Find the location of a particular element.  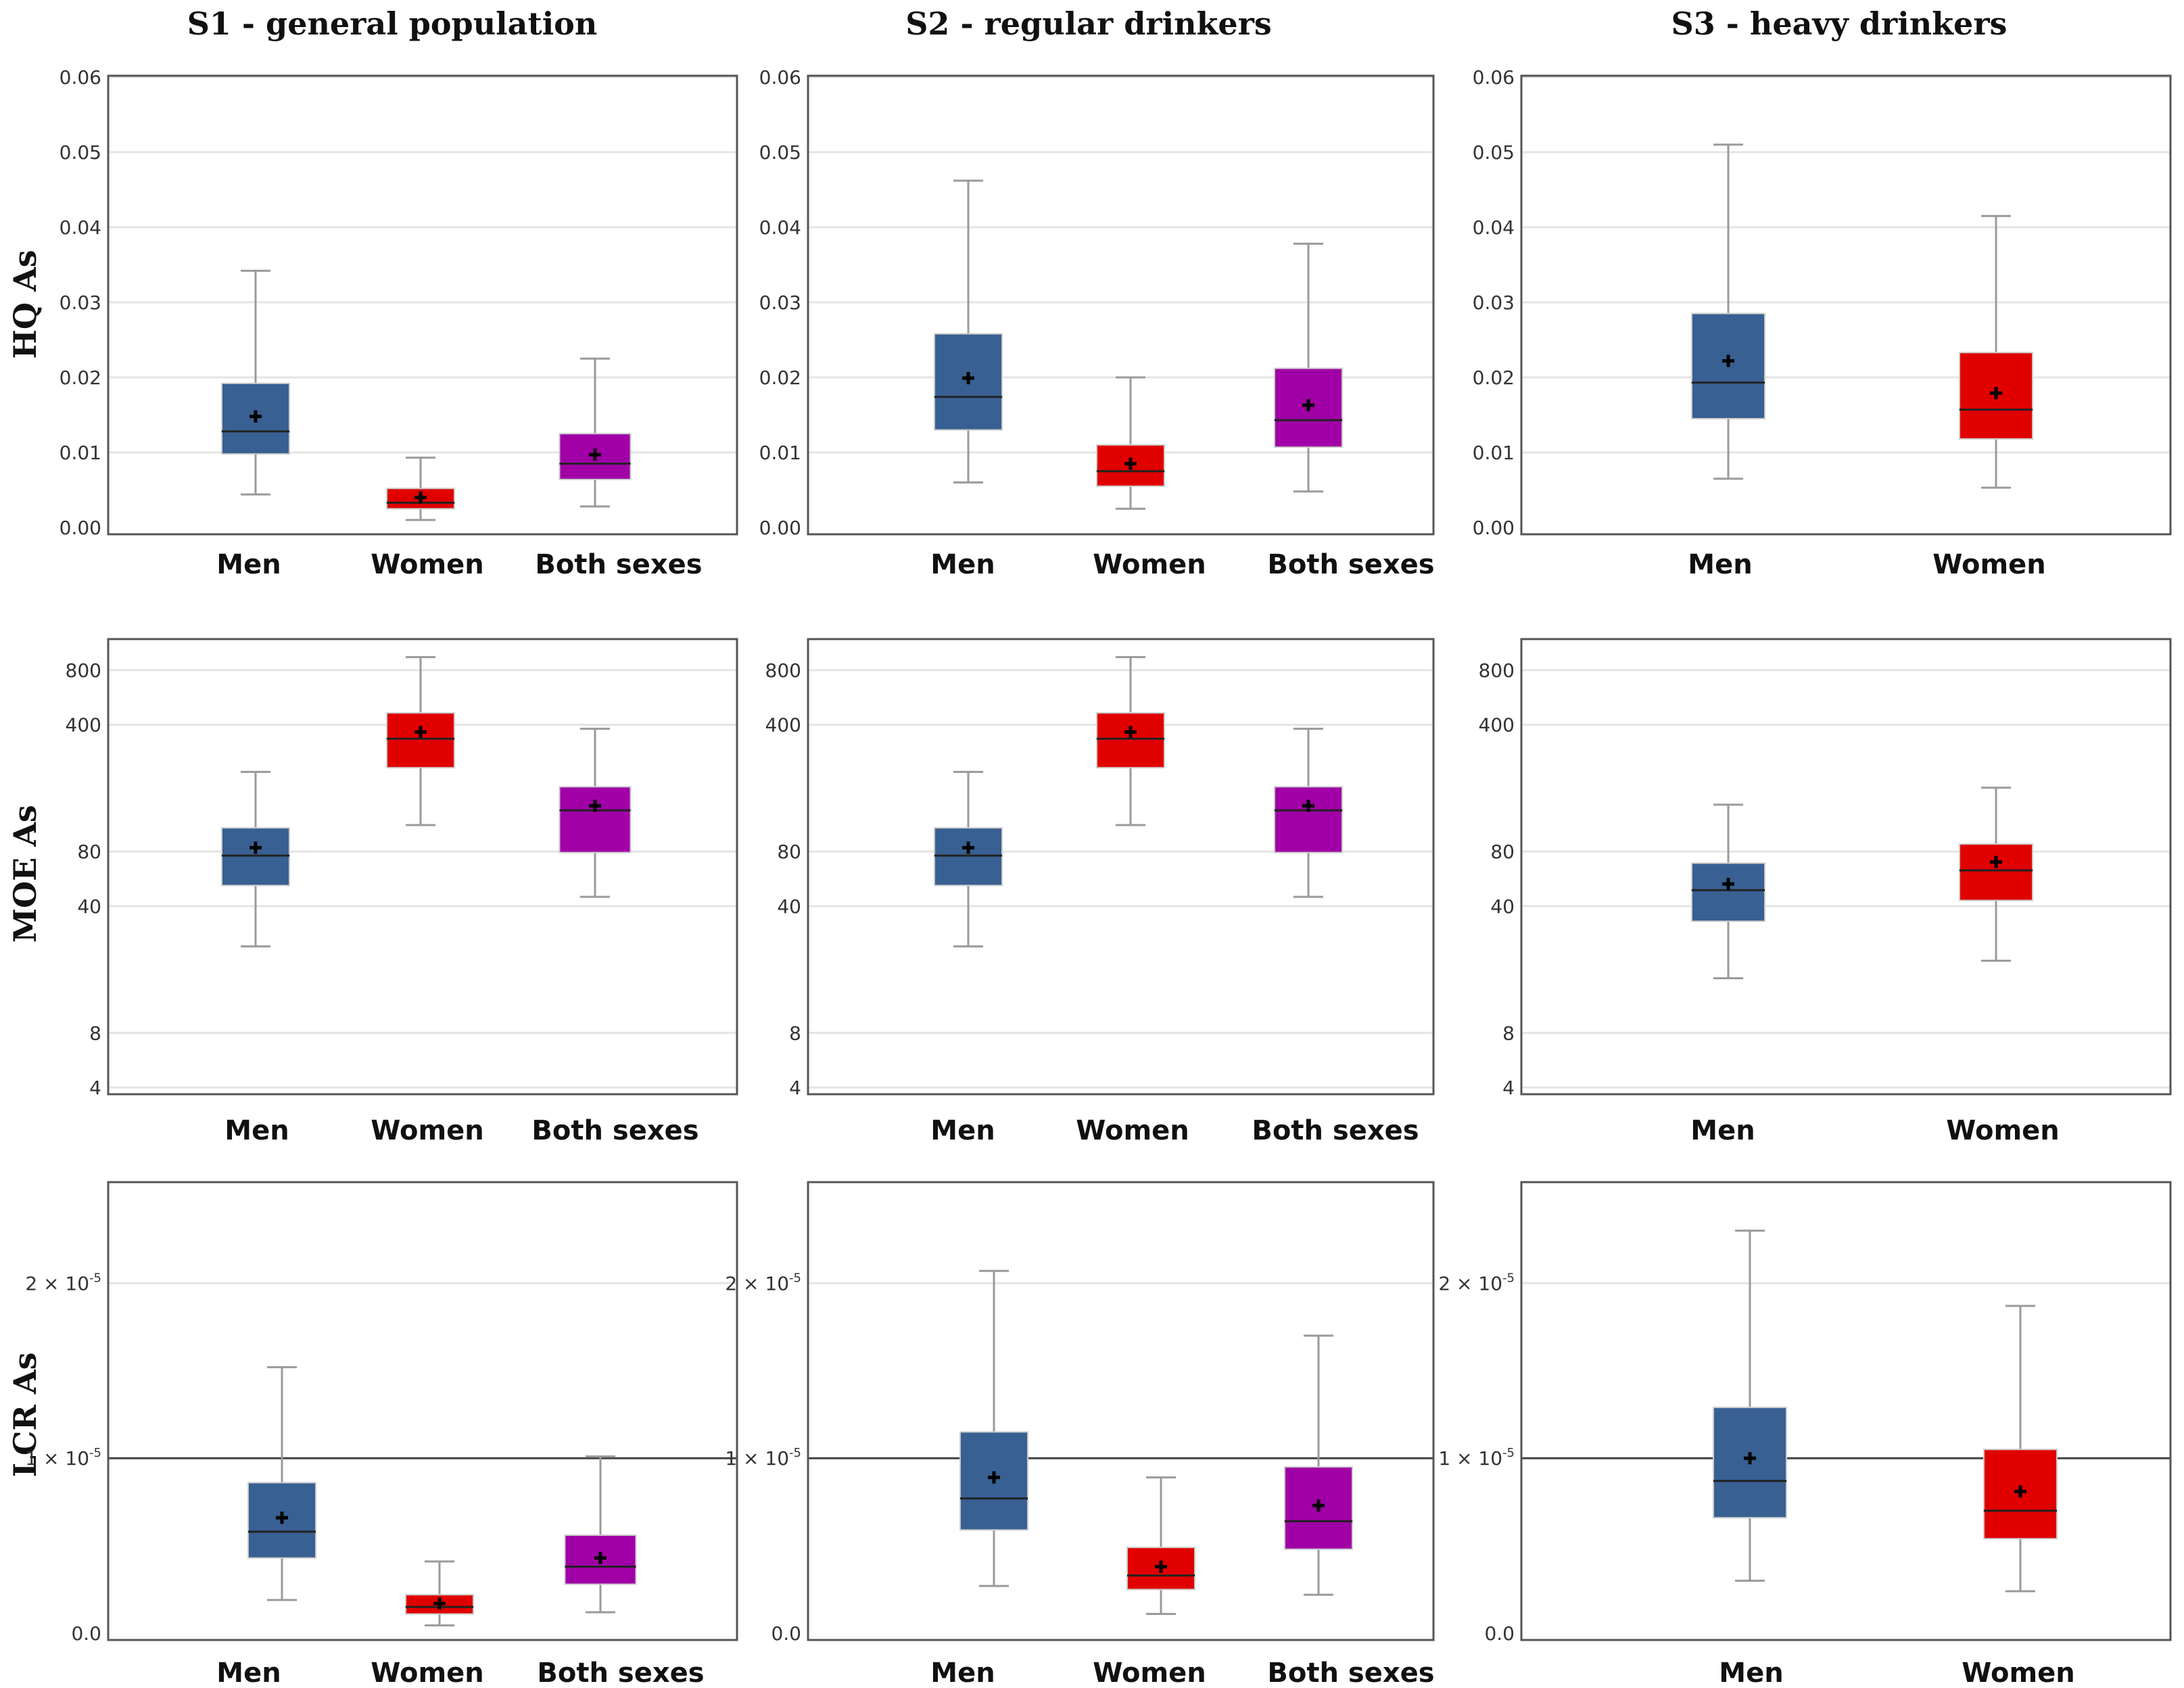

column-title-s1: S1 - general population is located at coordinates (392, 23).